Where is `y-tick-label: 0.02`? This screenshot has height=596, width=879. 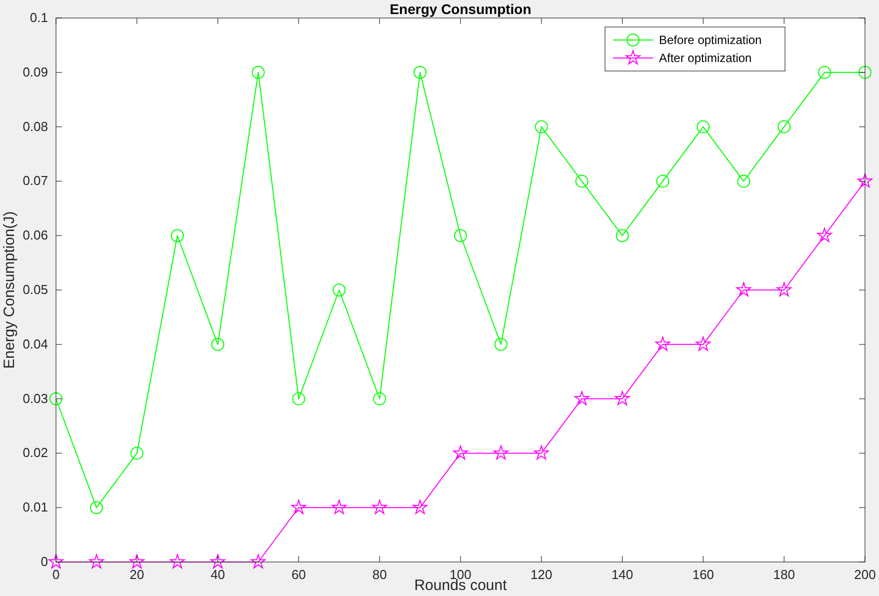
y-tick-label: 0.02 is located at coordinates (35, 452).